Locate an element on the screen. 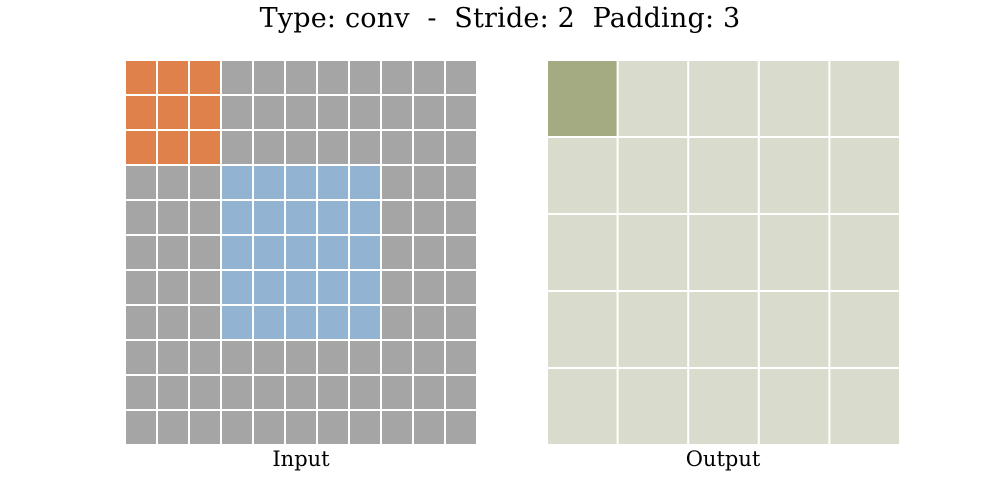 This screenshot has width=1000, height=500. input-label: Input is located at coordinates (301, 459).